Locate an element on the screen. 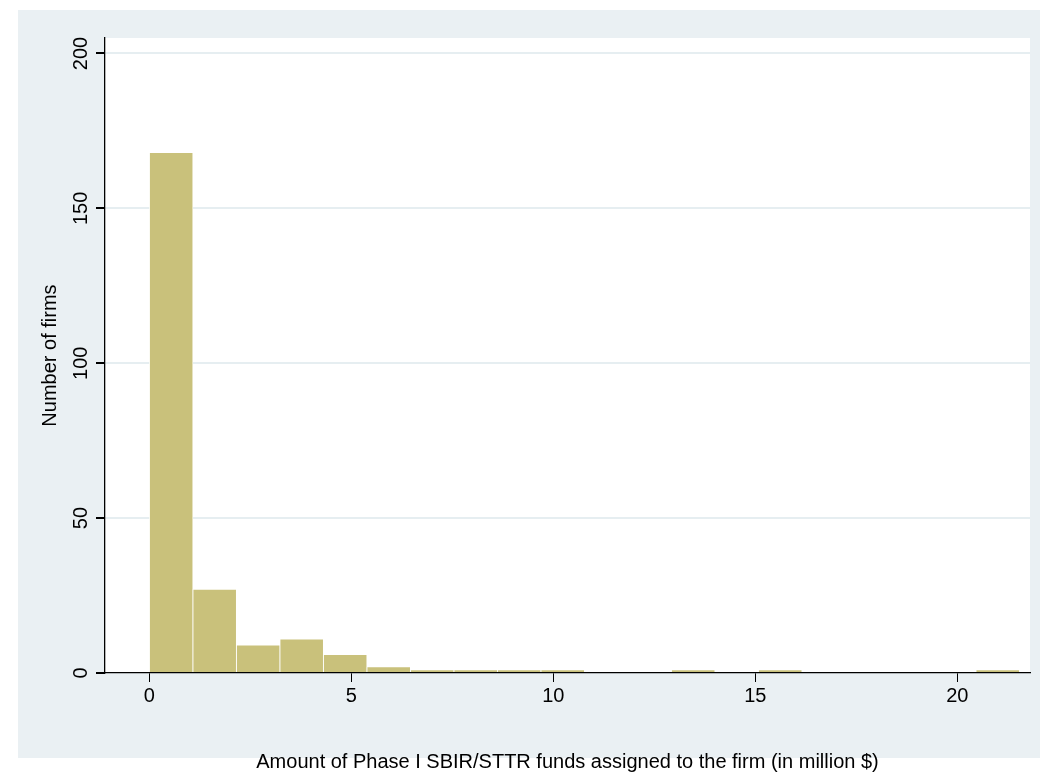 This screenshot has height=774, width=1052. y-tick-label: 0 is located at coordinates (79, 673).